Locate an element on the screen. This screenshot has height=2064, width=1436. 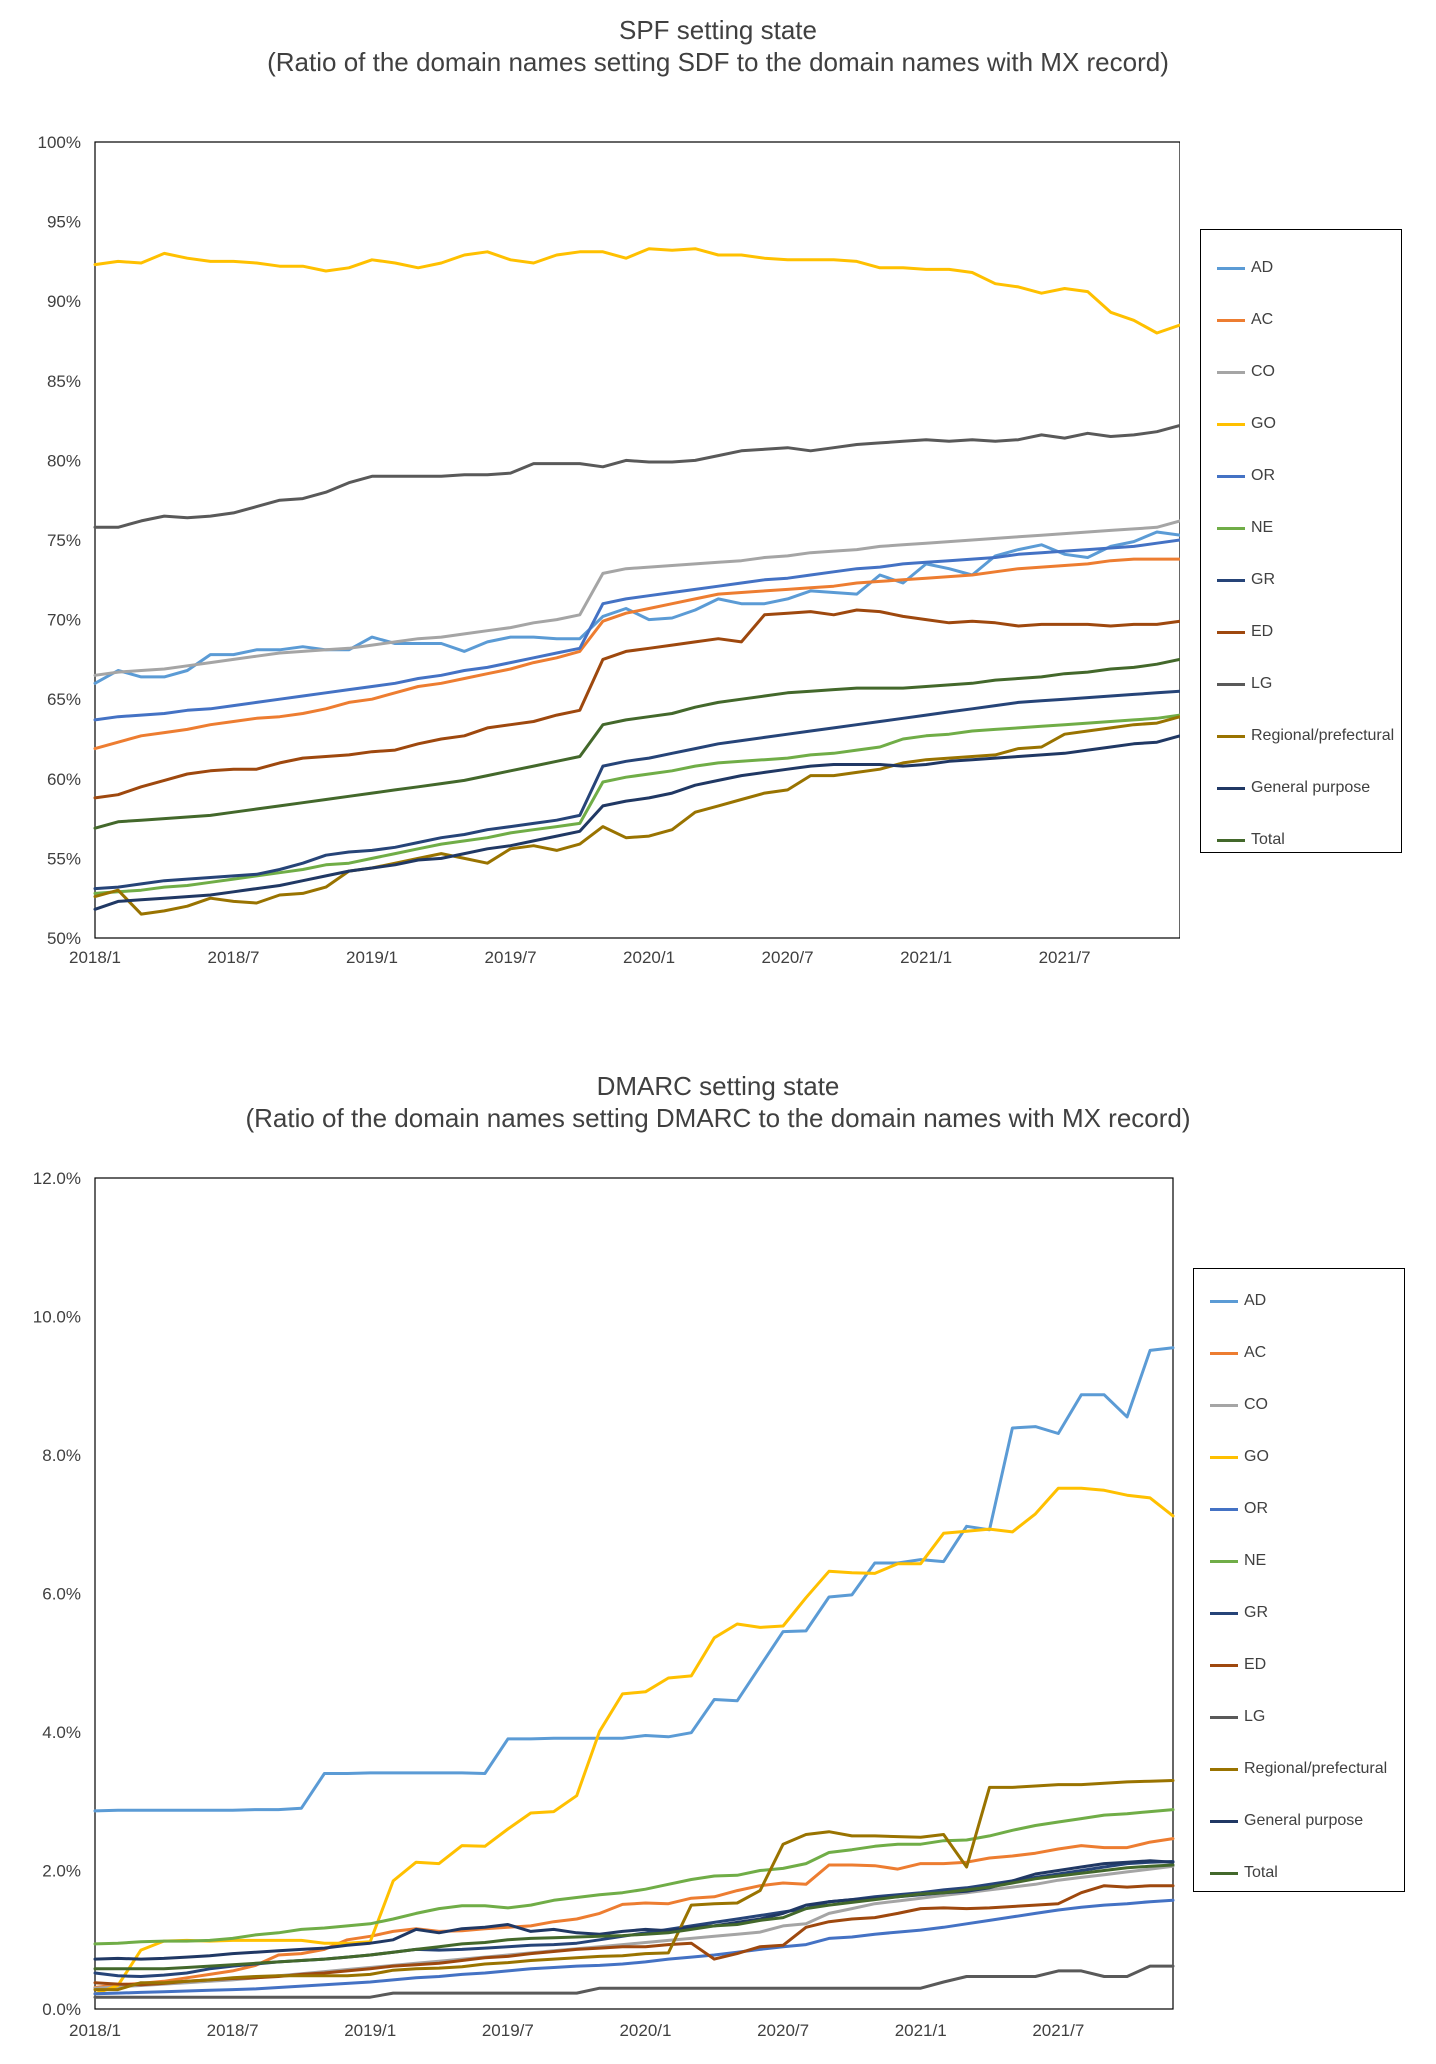
legend-label: GR is located at coordinates (1263, 579).